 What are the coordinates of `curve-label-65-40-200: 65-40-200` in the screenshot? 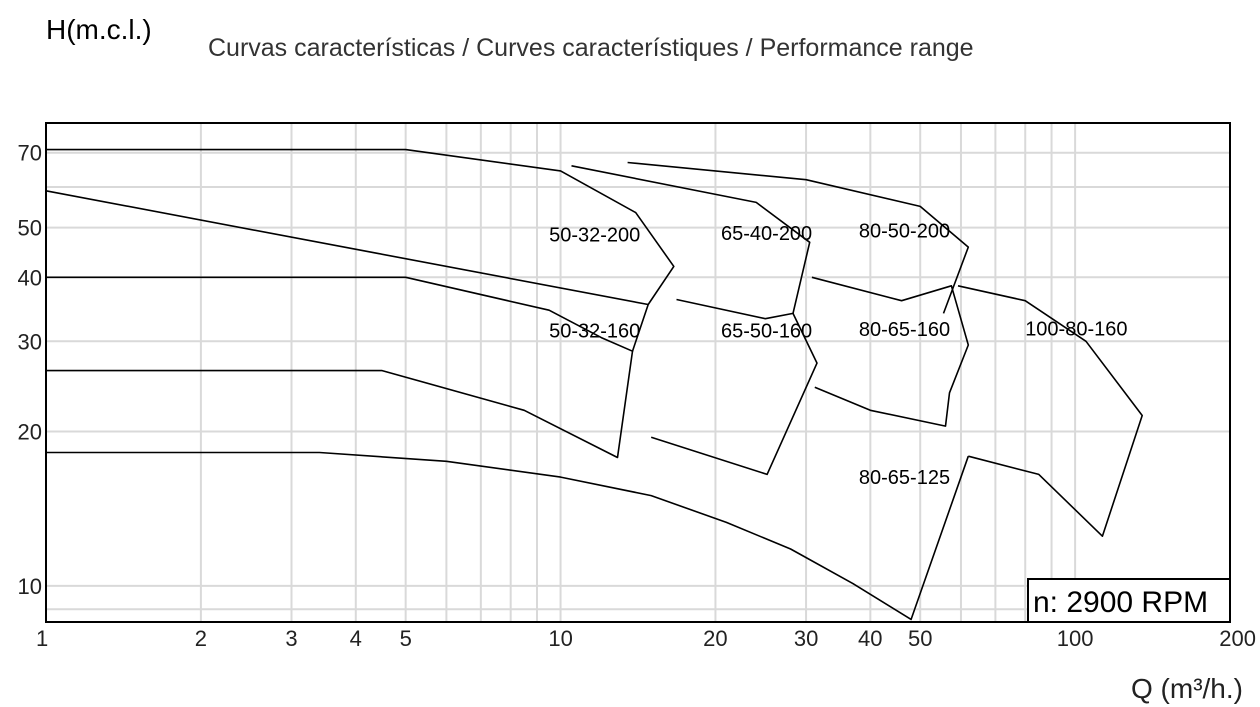 It's located at (766, 234).